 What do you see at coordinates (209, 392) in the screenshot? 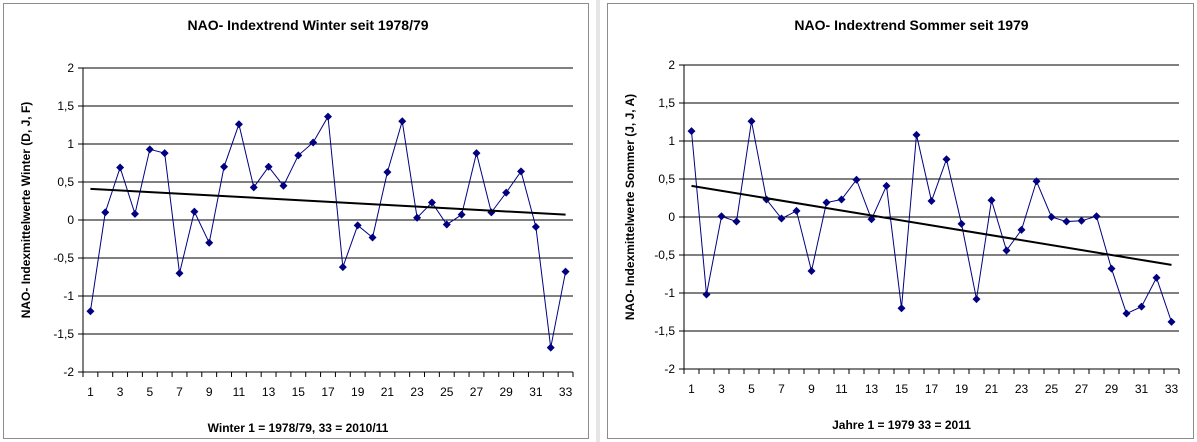
I see `x-tick-label: 9` at bounding box center [209, 392].